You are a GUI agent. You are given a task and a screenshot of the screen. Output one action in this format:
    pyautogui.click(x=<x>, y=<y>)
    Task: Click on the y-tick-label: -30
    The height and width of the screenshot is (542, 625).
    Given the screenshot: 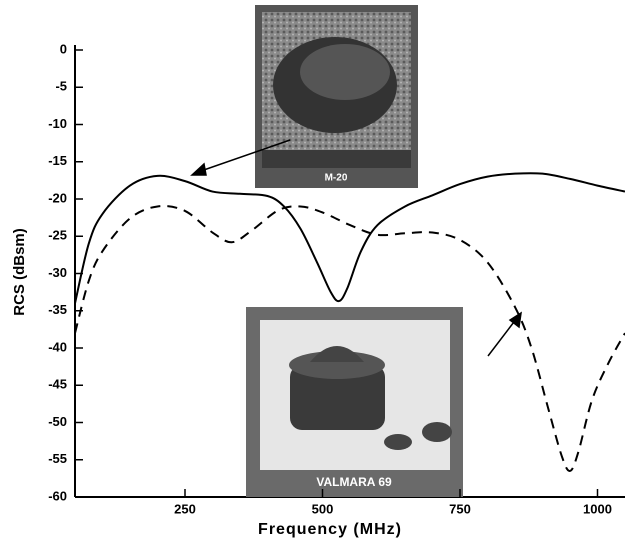 What is the action you would take?
    pyautogui.click(x=57, y=272)
    